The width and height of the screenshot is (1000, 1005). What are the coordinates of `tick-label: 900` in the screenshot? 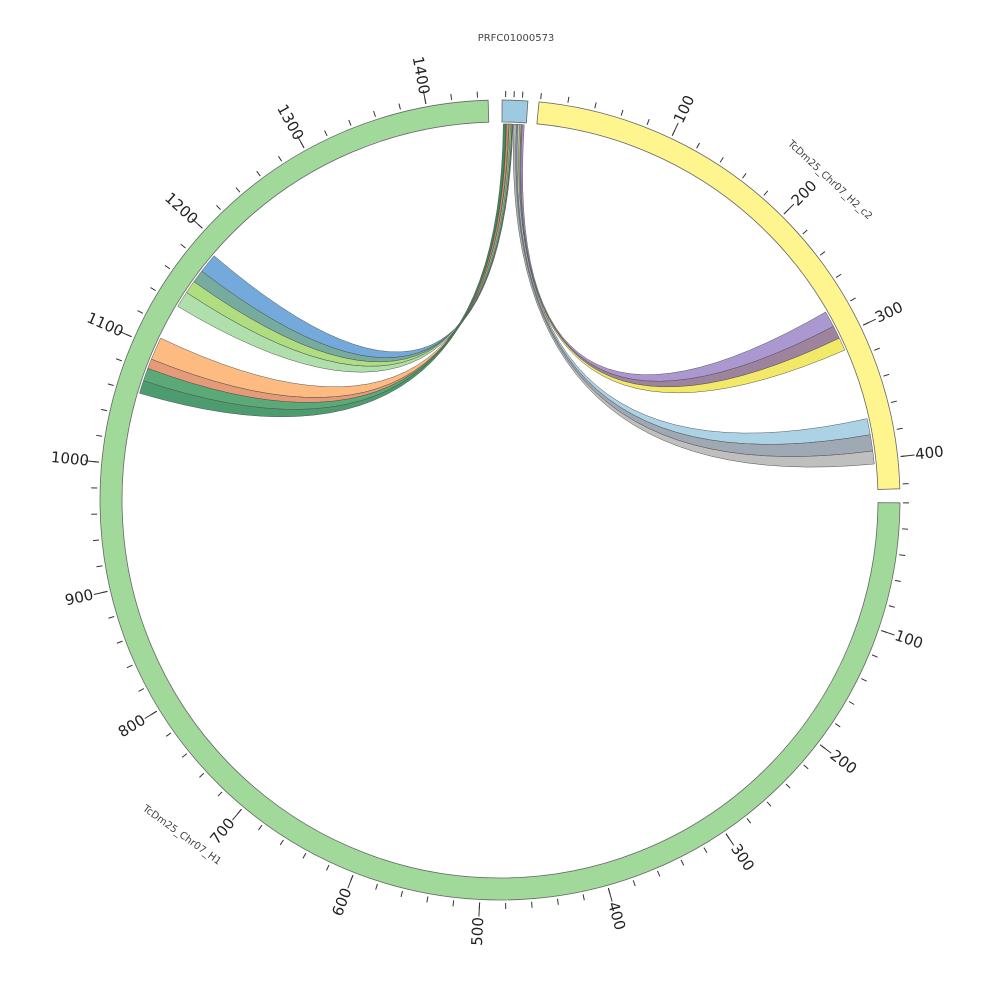 It's located at (79, 597).